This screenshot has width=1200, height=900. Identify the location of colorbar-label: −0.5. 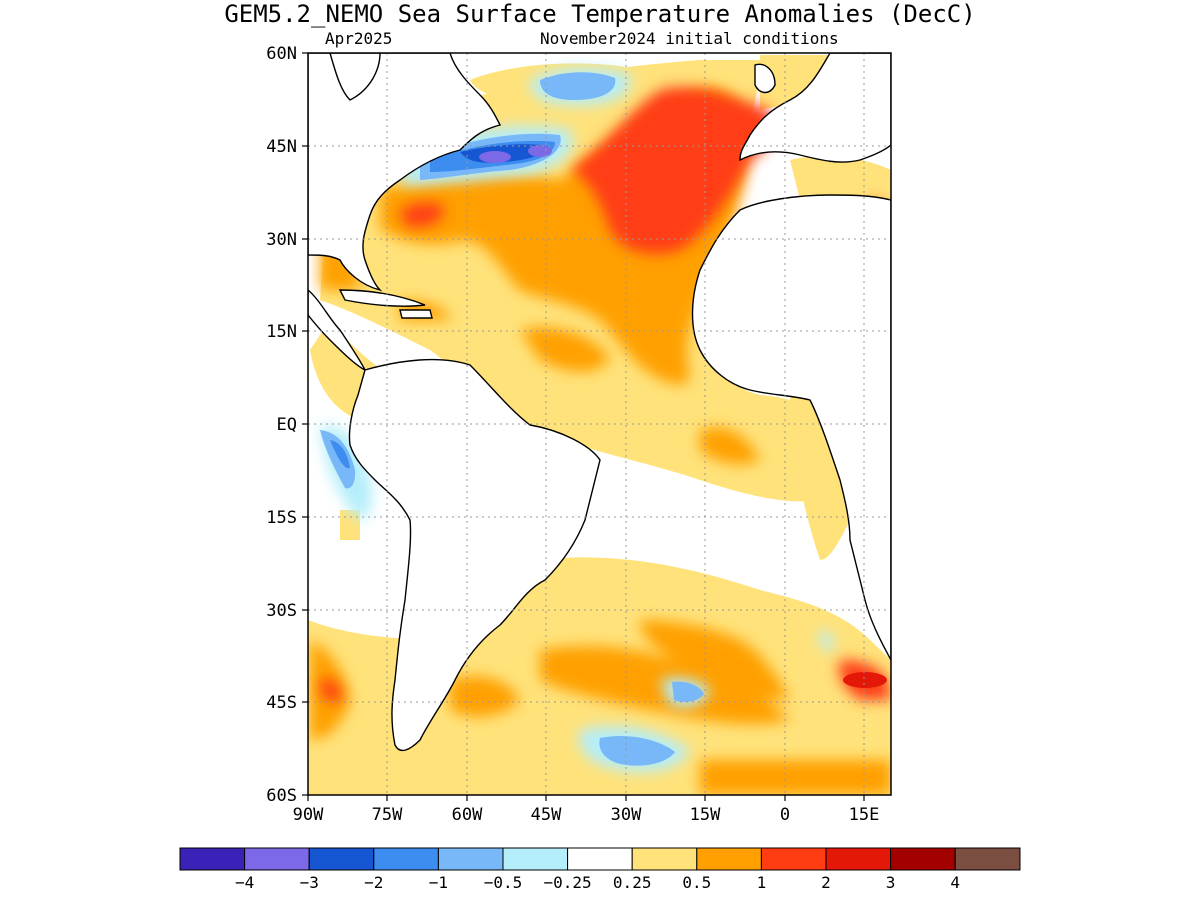
(503, 882).